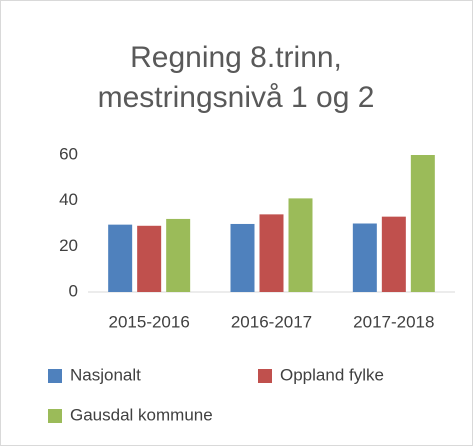  What do you see at coordinates (68, 153) in the screenshot?
I see `y-tick-label: 60` at bounding box center [68, 153].